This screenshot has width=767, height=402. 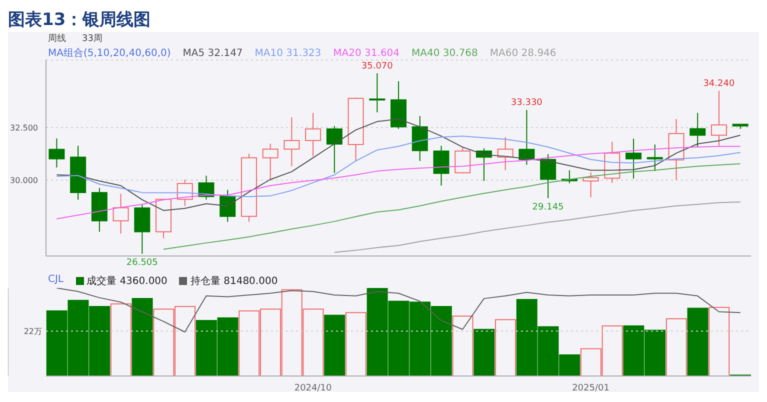 I want to click on annotation: 26.505, so click(x=142, y=263).